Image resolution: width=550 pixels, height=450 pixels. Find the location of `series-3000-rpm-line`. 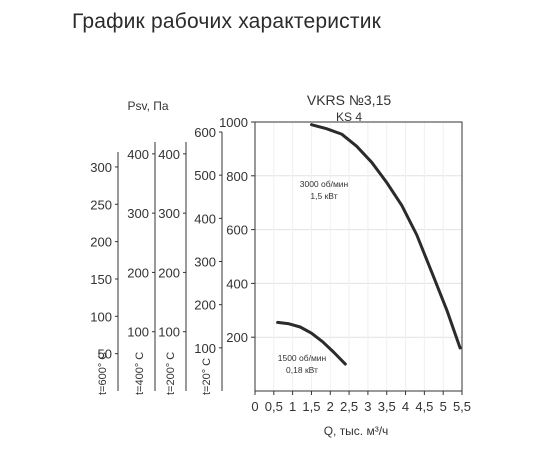

series-3000-rpm-line is located at coordinates (386, 236).